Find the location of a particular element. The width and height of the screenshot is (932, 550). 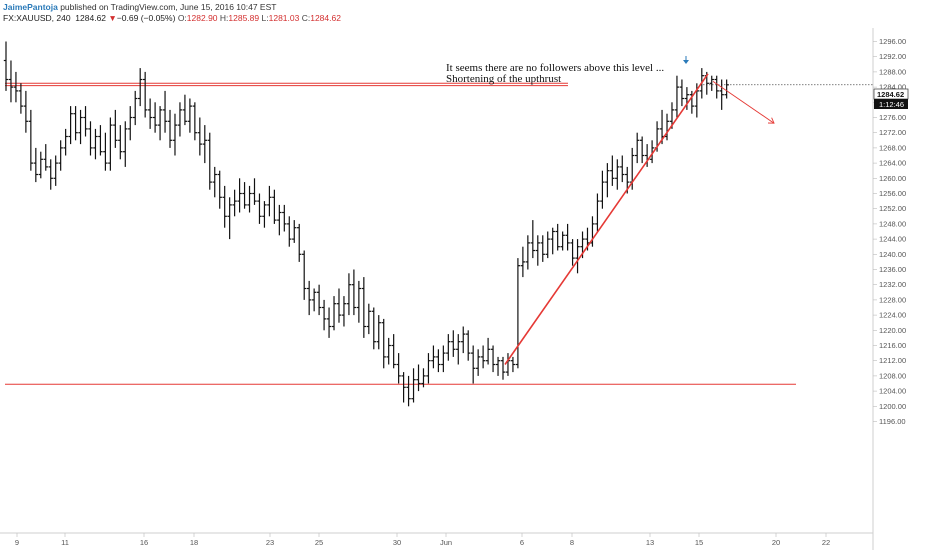

high-value: 1285.89 is located at coordinates (244, 18).